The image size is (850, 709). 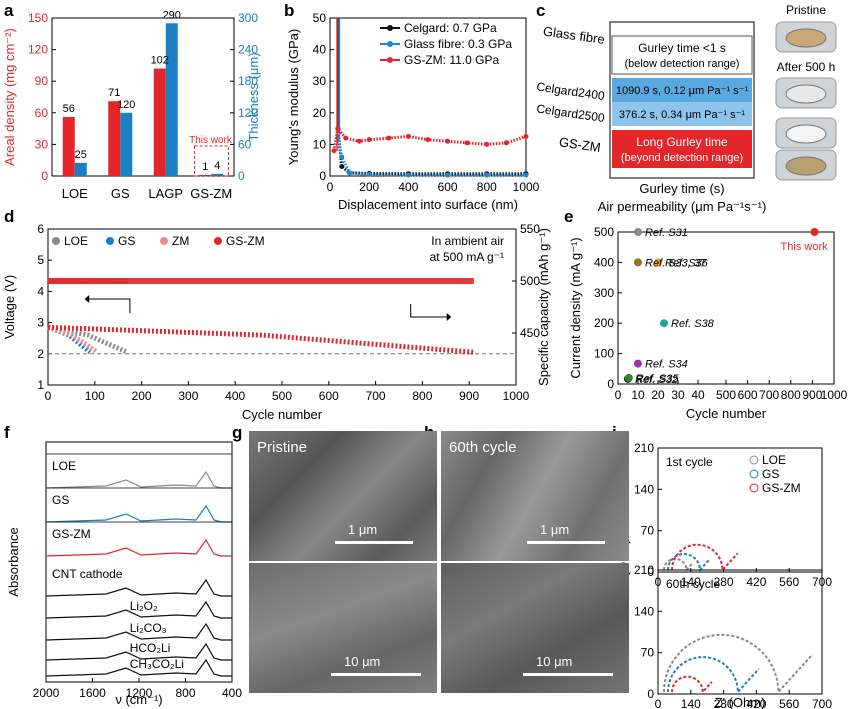 What do you see at coordinates (678, 395) in the screenshot?
I see `x-axis-e-tick-label: 30` at bounding box center [678, 395].